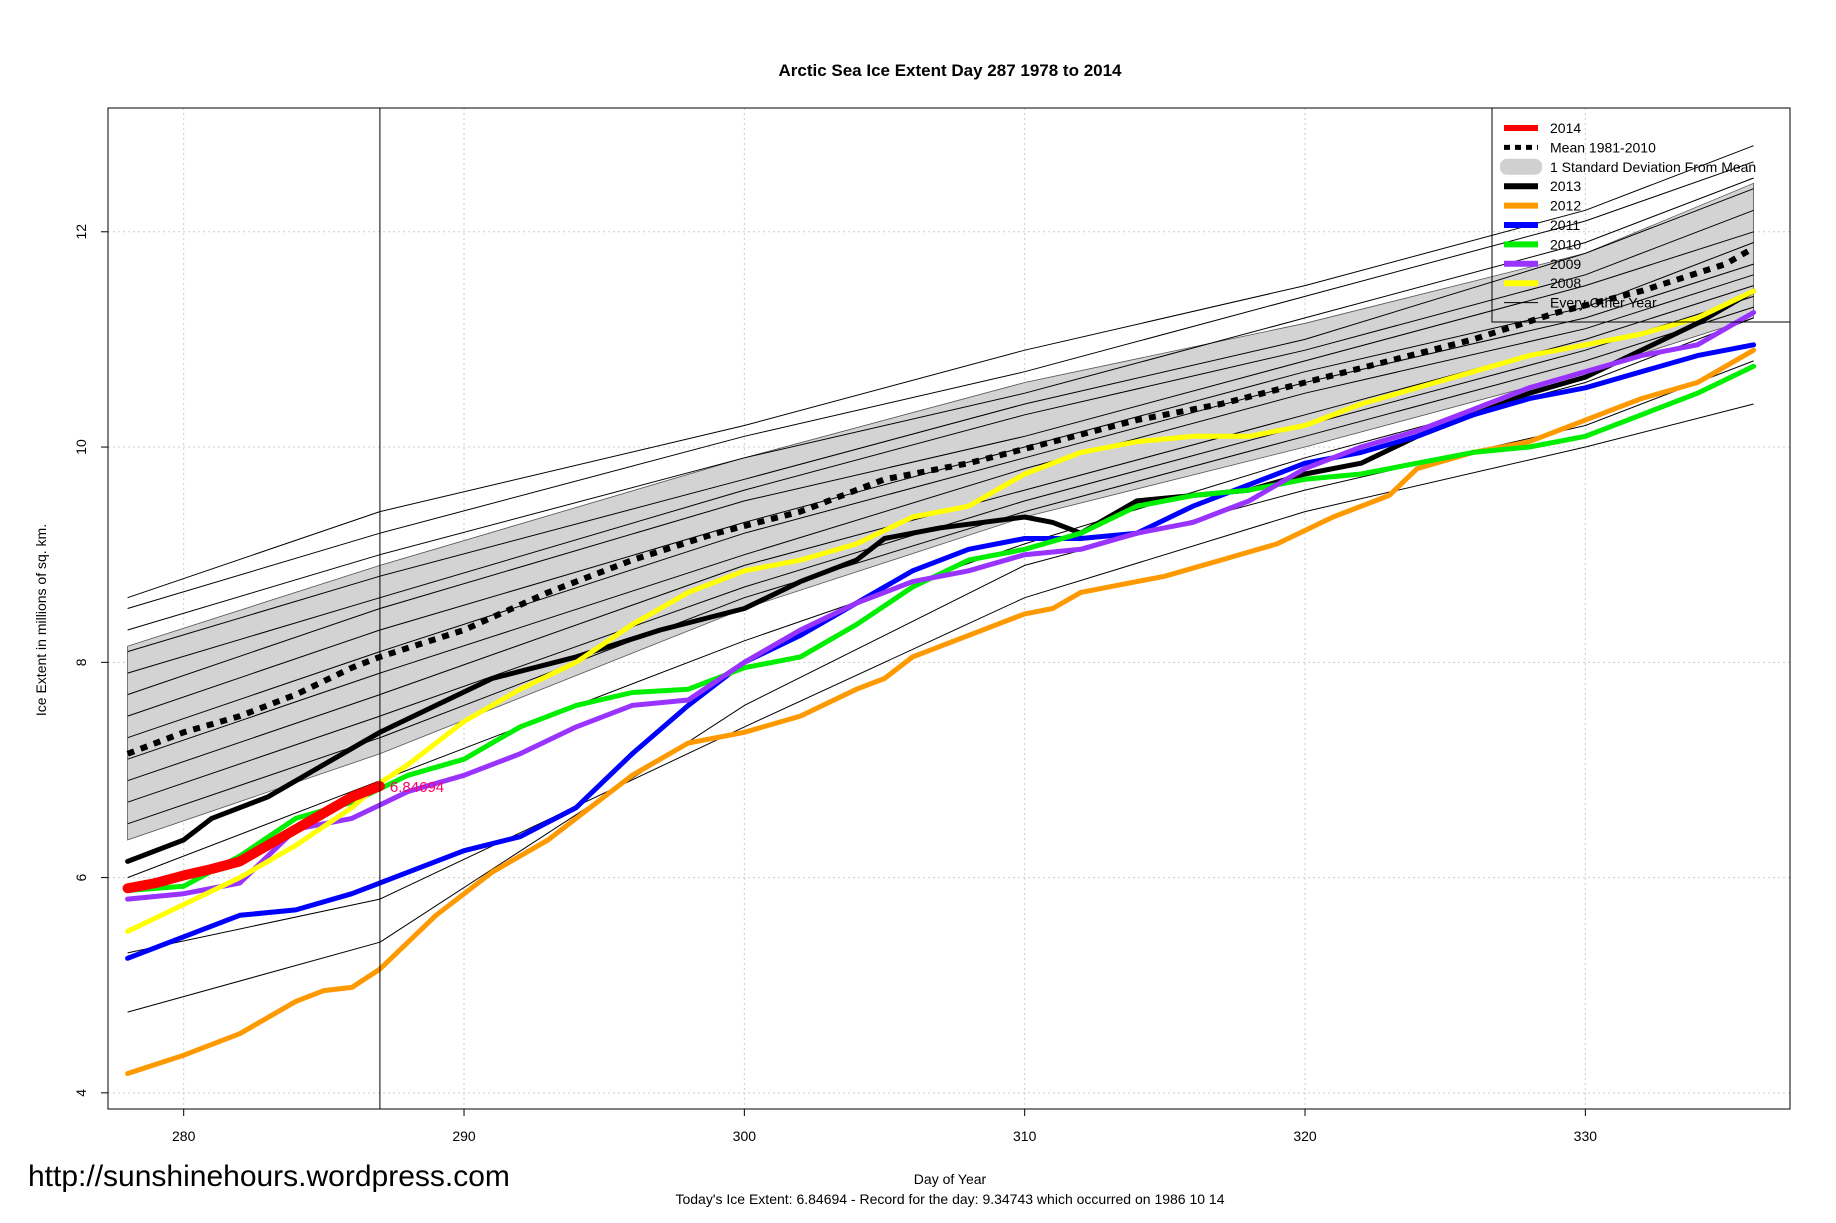  Describe the element at coordinates (1565, 225) in the screenshot. I see `legend-label: 2011` at that location.